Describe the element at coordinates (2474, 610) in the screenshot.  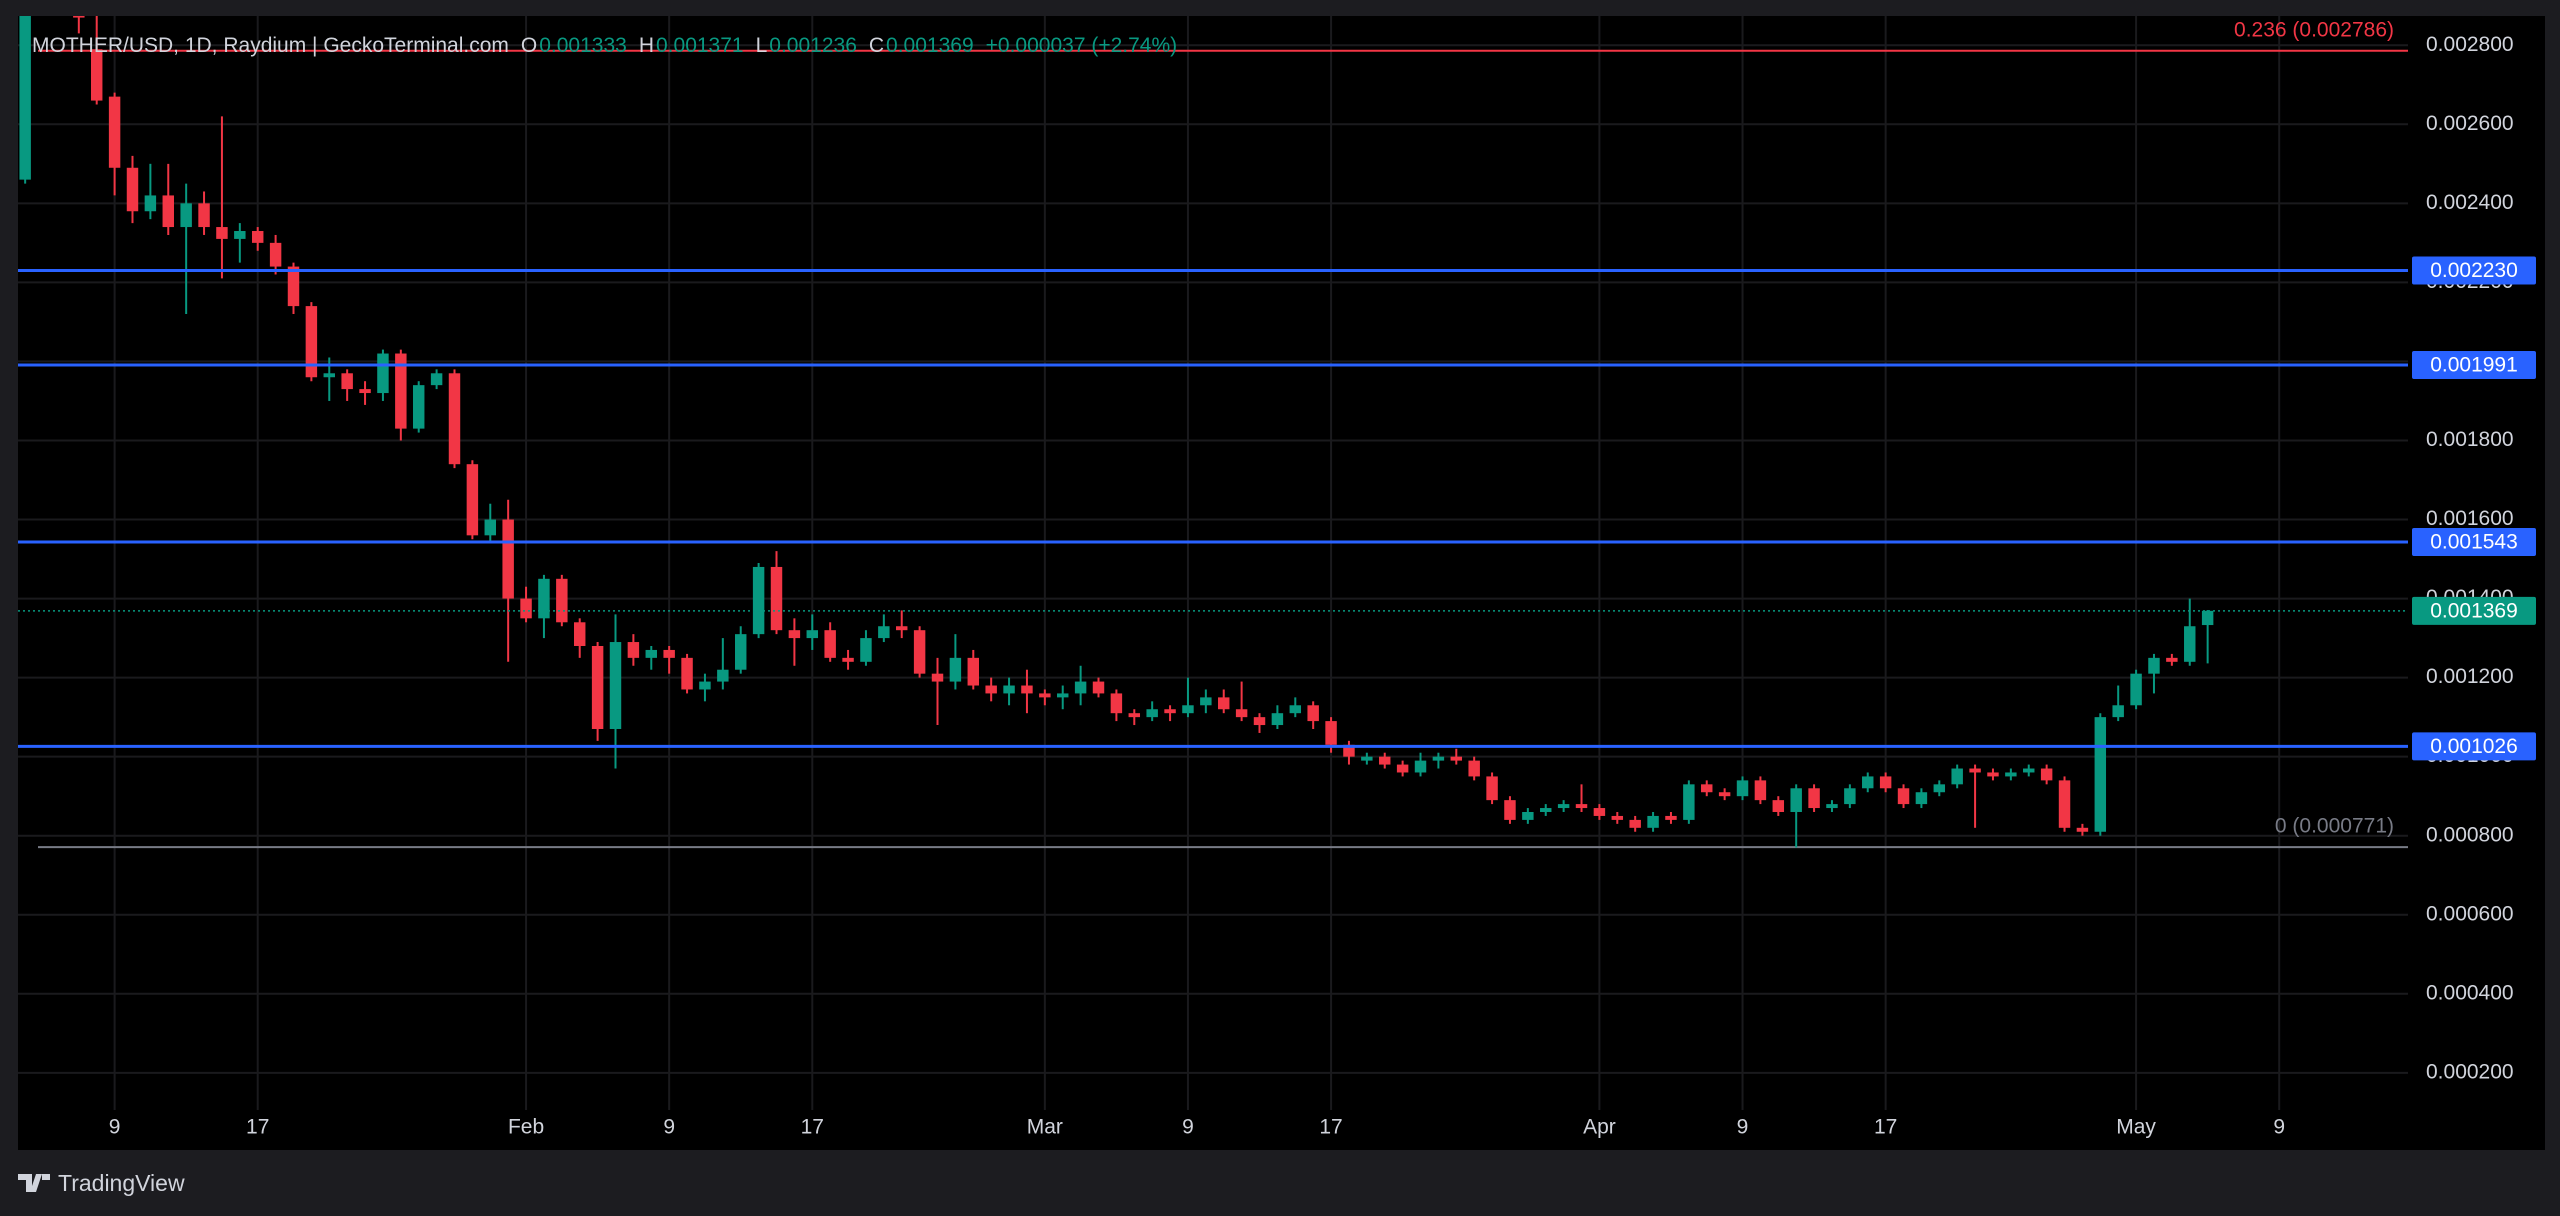
I see `price-tag-label: 0.001369` at that location.